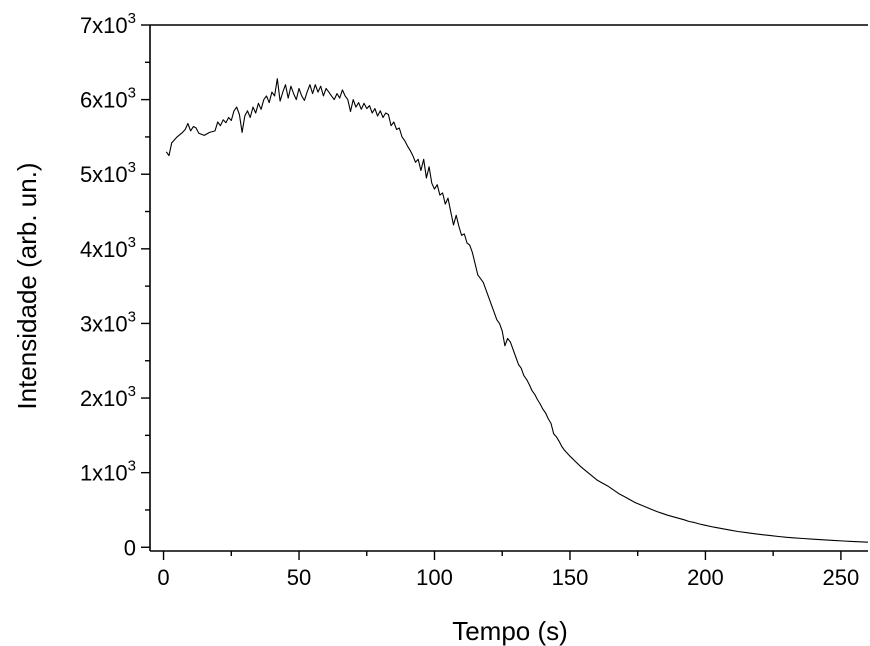  What do you see at coordinates (705, 577) in the screenshot?
I see `x-tick-label: 200` at bounding box center [705, 577].